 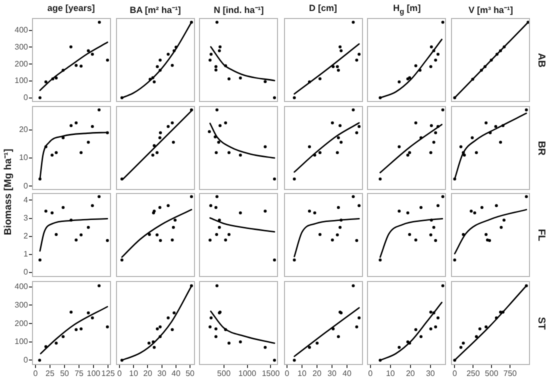 I want to click on x-tick-label: 75, so click(x=79, y=373).